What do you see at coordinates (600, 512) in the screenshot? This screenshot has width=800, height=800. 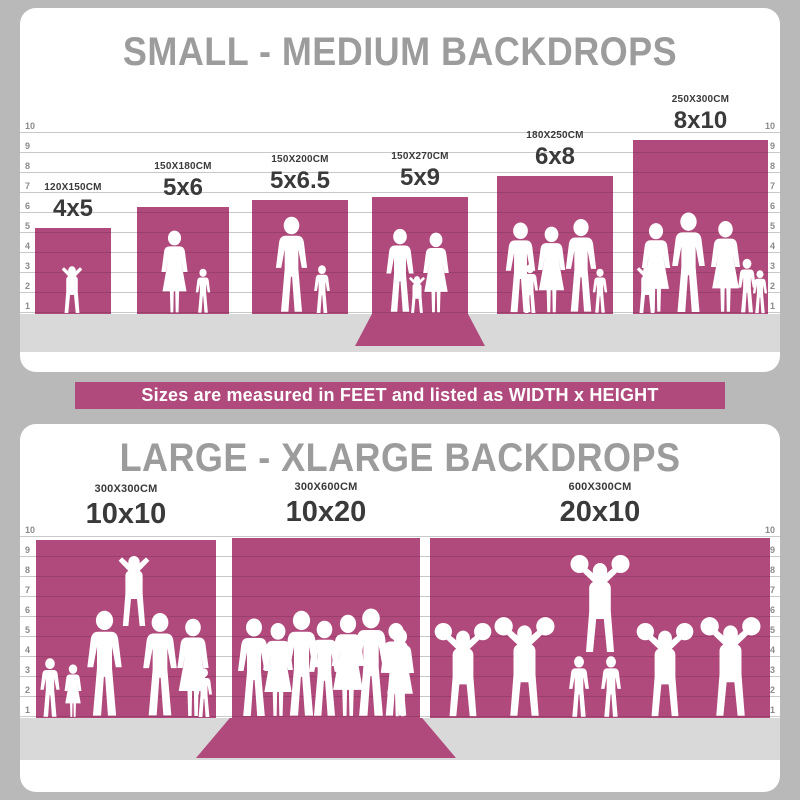 I see `size-feet-label: 20x10` at bounding box center [600, 512].